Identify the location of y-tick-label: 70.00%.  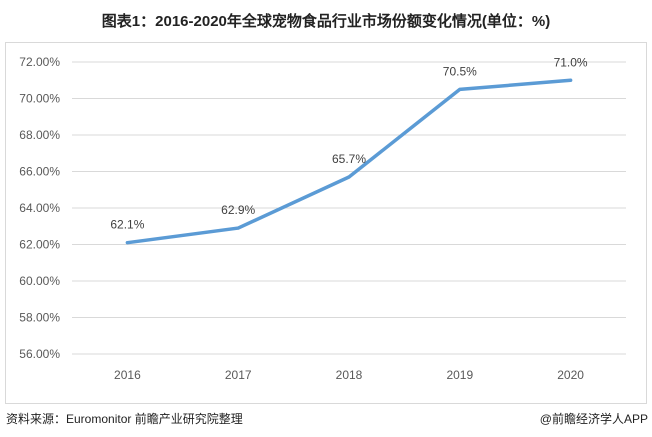
(39, 99).